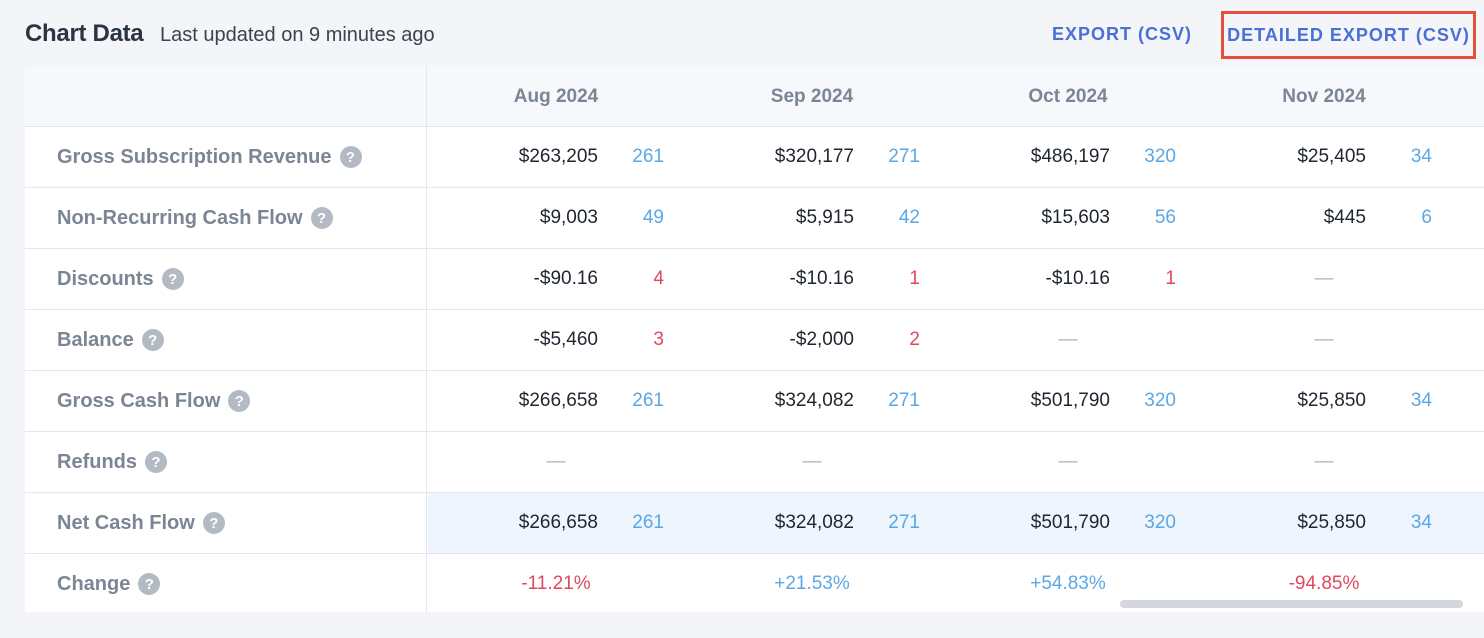 The image size is (1484, 638). I want to click on row-label-text: Change, so click(94, 583).